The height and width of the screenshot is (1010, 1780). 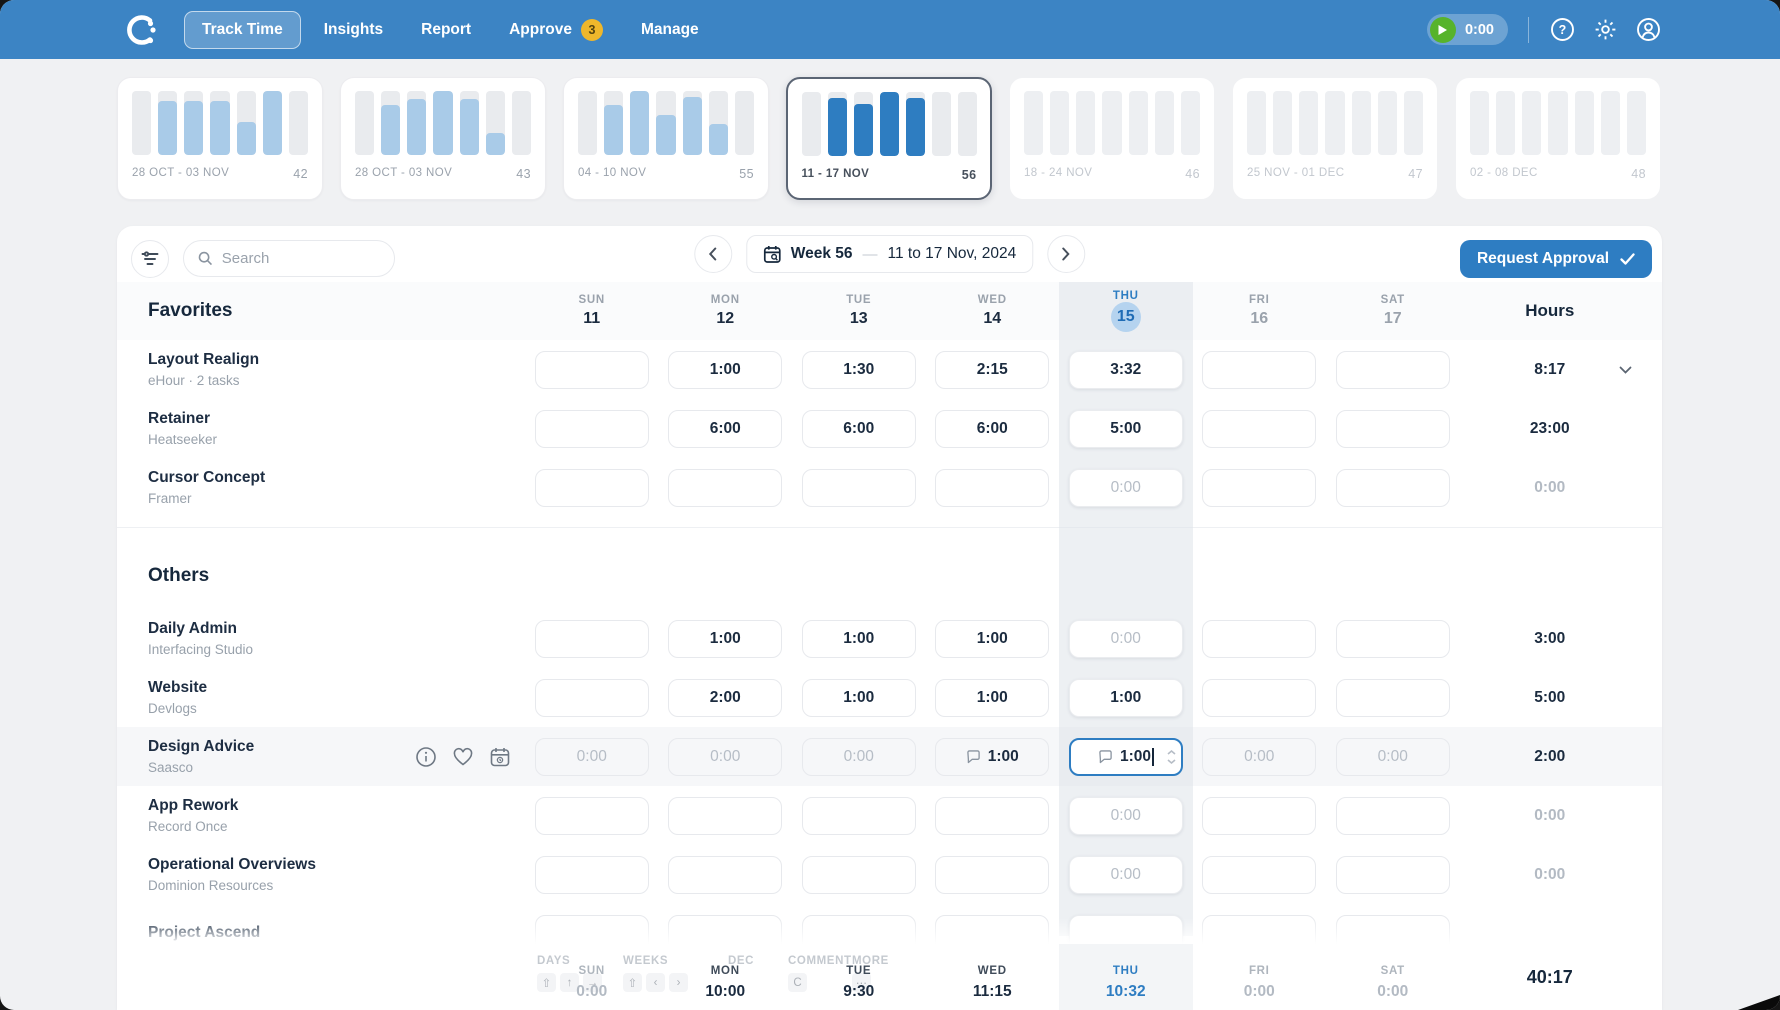 I want to click on nav-tab-approve: Approve 3, so click(x=556, y=30).